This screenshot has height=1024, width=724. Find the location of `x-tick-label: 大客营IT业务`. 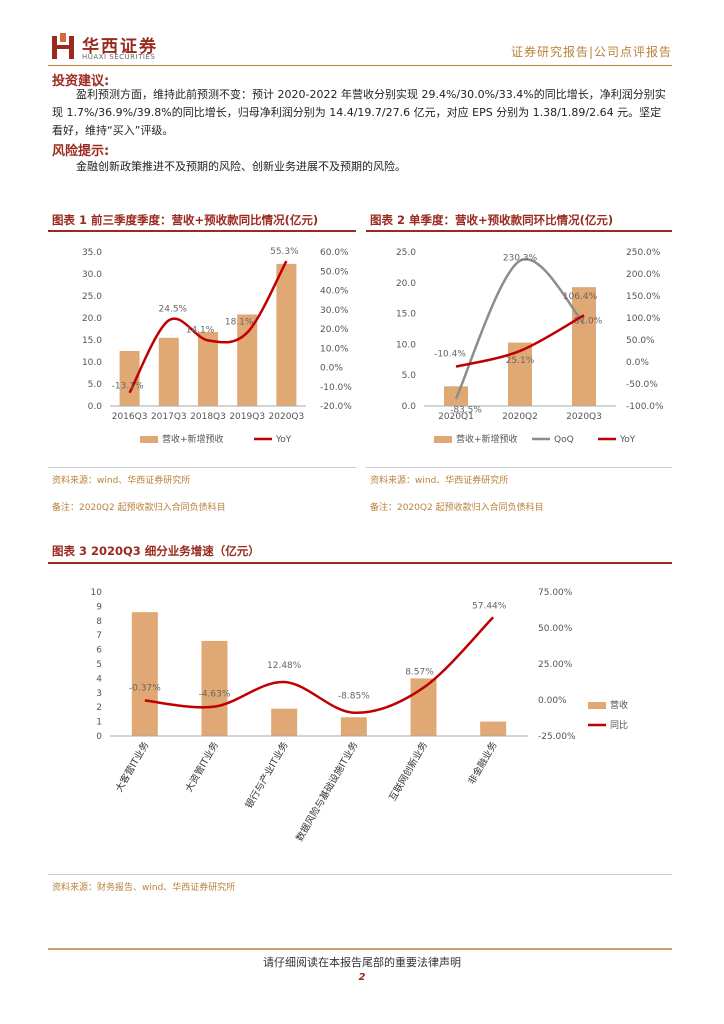

x-tick-label: 大客营IT业务 is located at coordinates (132, 766).